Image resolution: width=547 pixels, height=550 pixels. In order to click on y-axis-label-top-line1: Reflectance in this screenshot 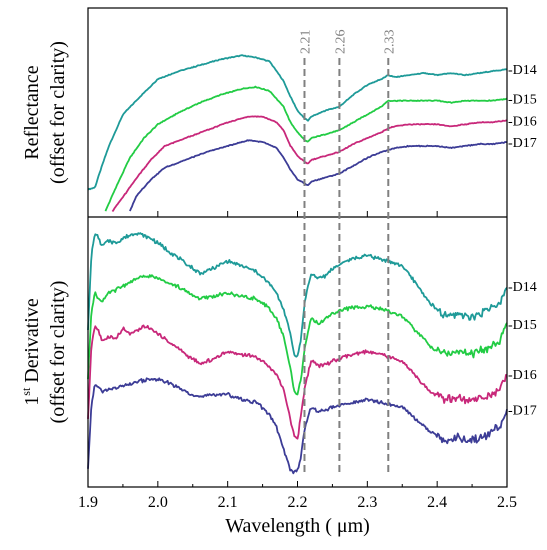, I will do `click(32, 112)`.